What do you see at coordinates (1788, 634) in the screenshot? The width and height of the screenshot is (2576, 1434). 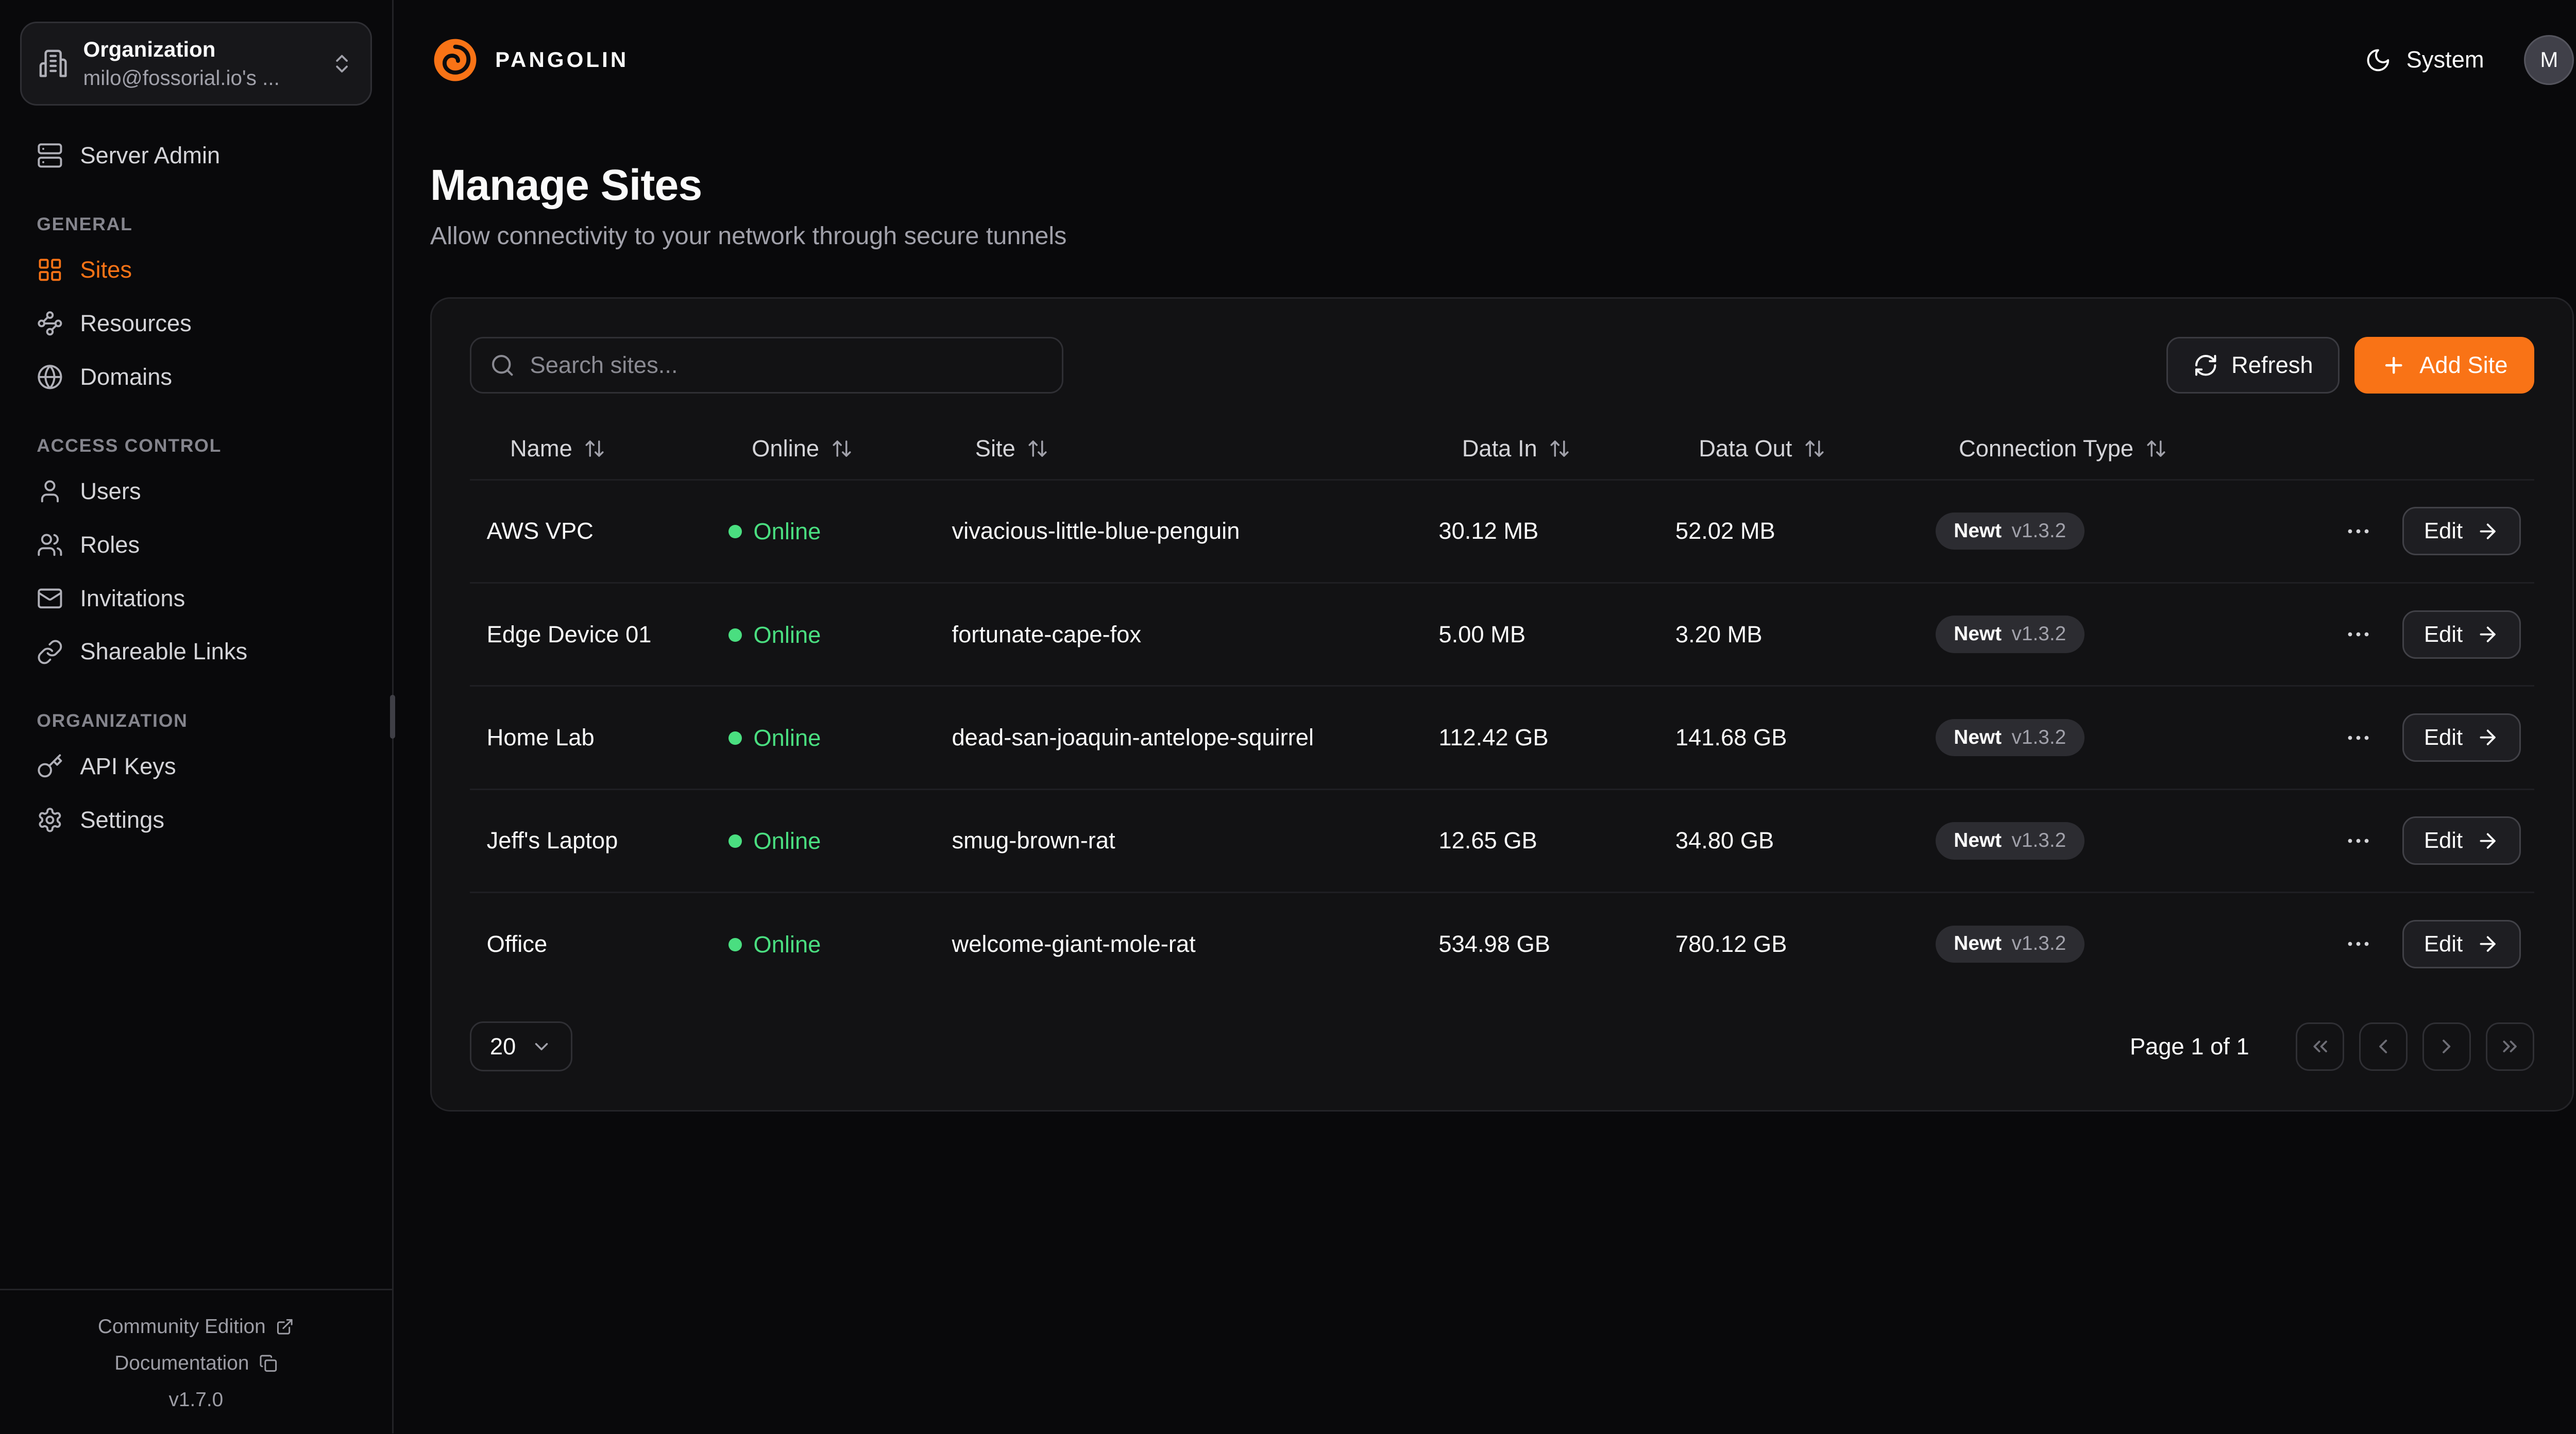 I see `cell-data-out: 3.20 MB` at bounding box center [1788, 634].